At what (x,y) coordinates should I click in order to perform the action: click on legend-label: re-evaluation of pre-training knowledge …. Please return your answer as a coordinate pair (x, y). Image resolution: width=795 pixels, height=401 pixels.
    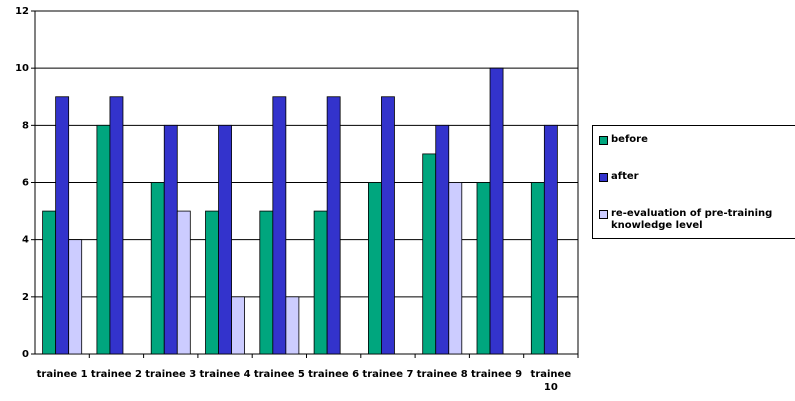
    Looking at the image, I should click on (692, 219).